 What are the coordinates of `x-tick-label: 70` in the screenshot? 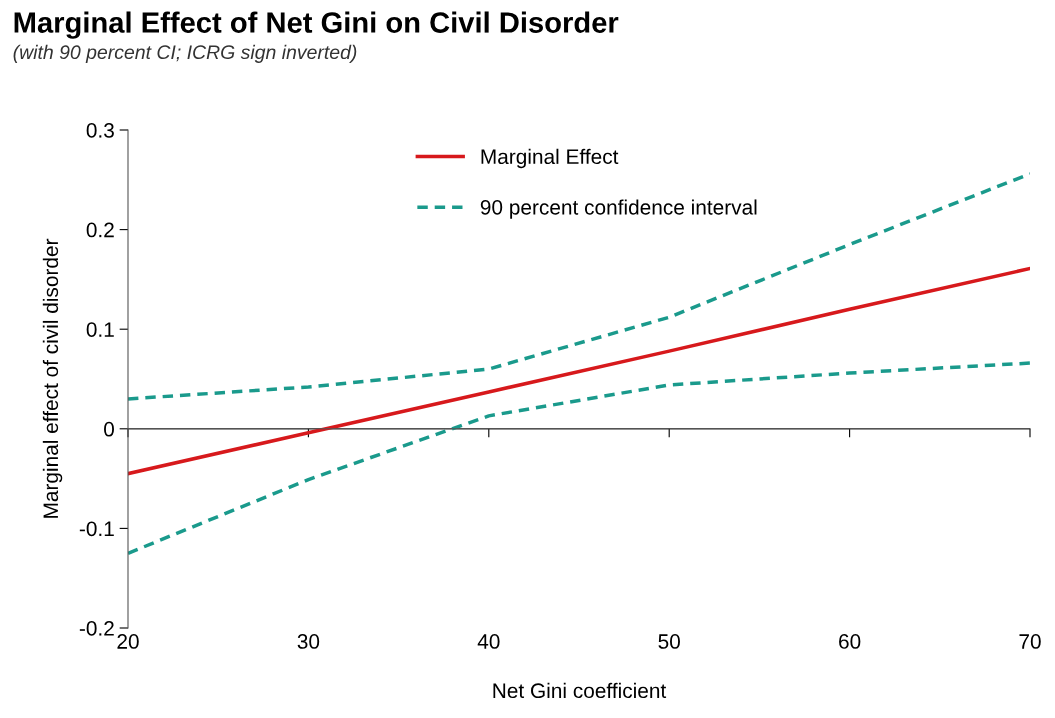 It's located at (1030, 641).